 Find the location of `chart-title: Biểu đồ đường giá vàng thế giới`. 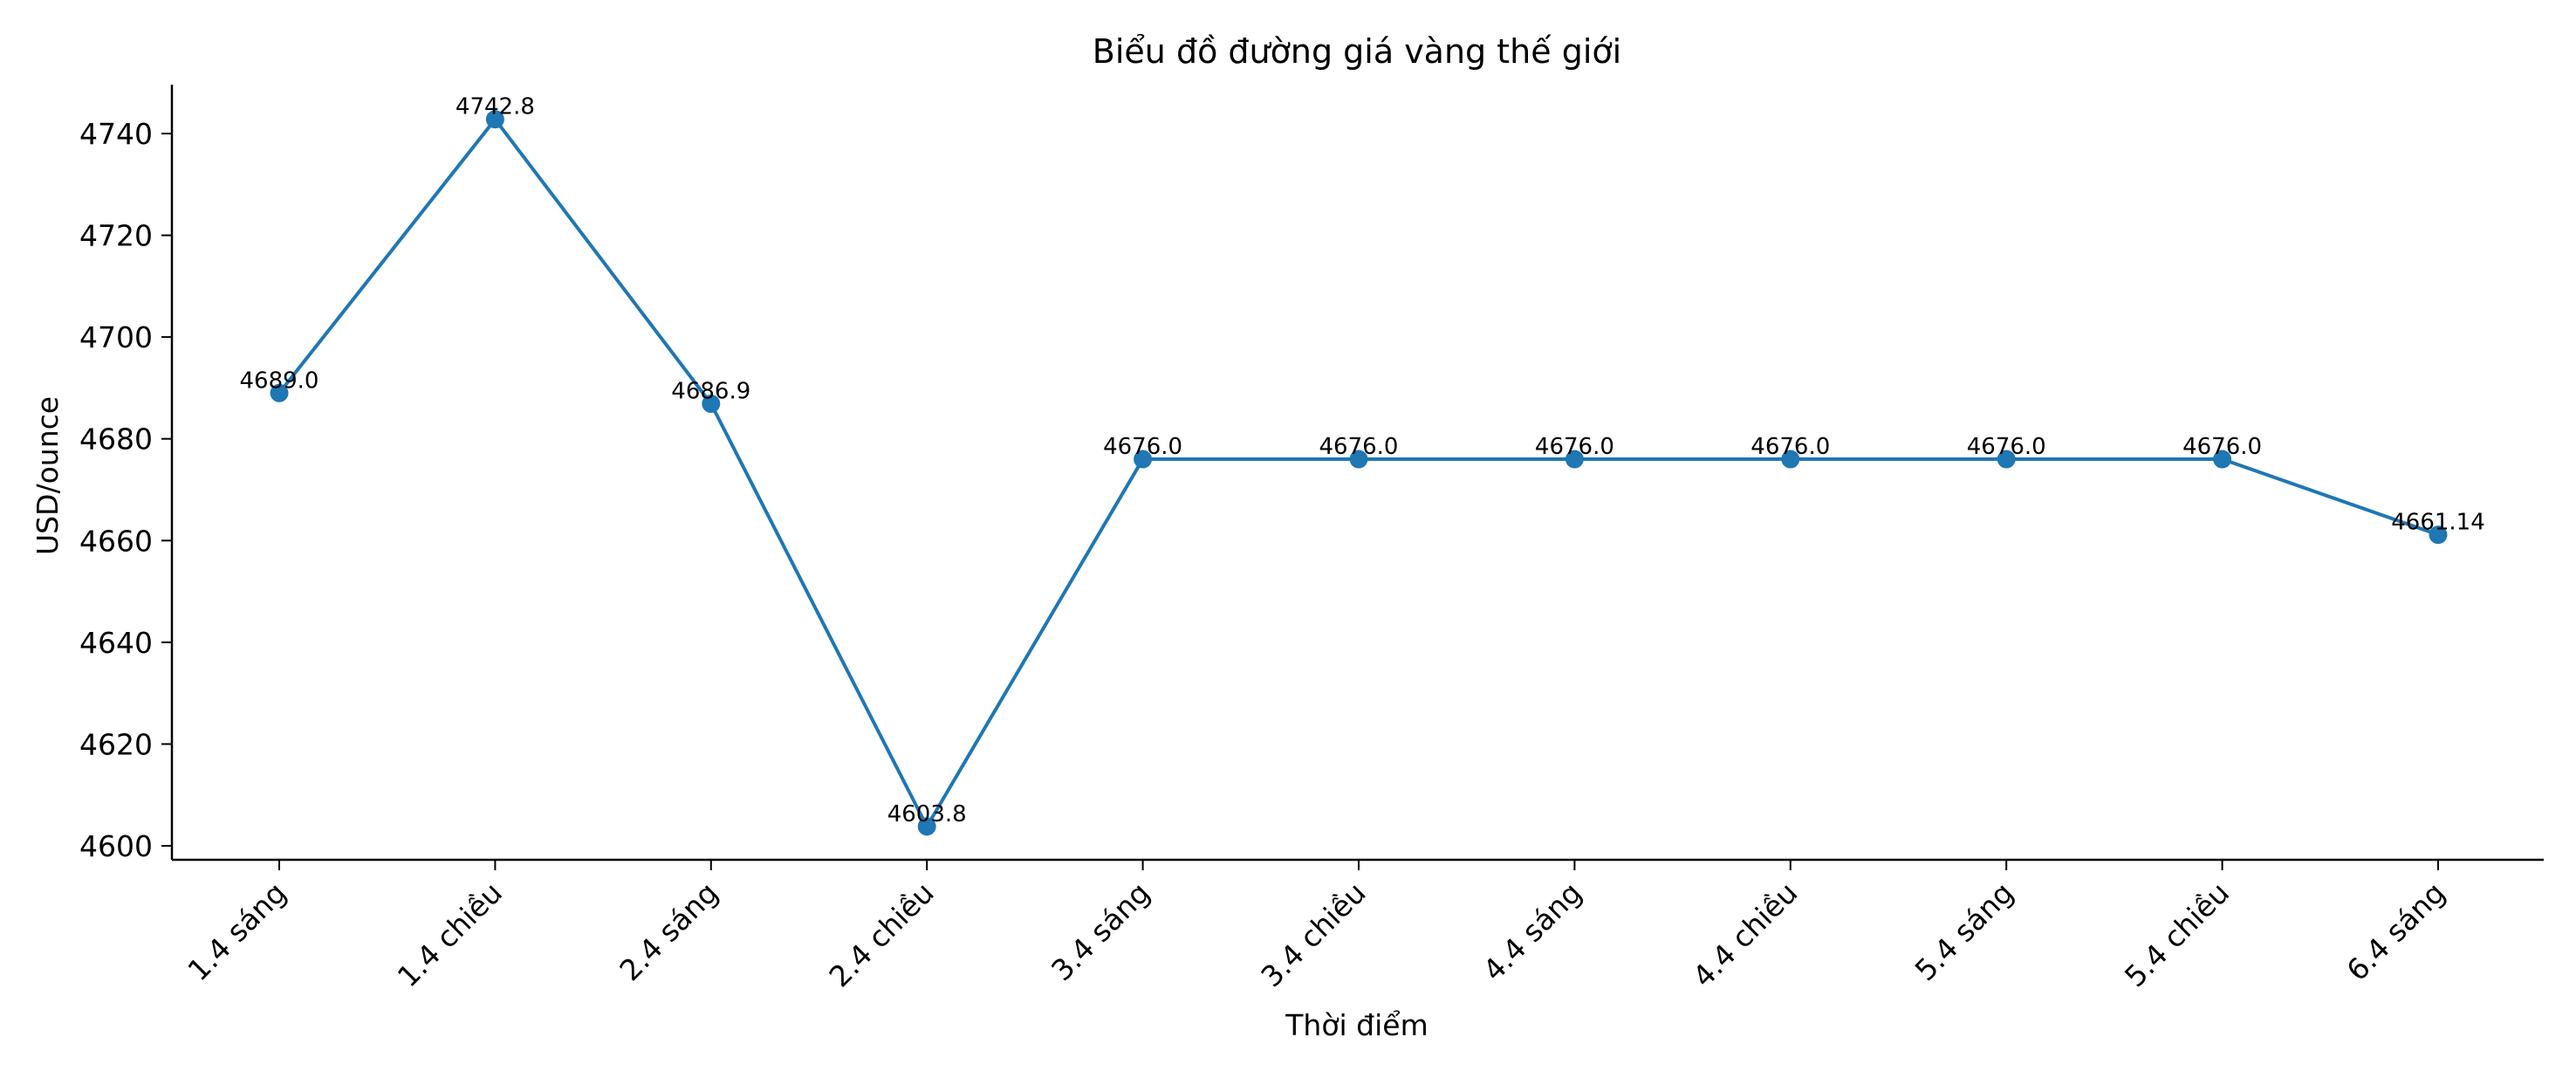

chart-title: Biểu đồ đường giá vàng thế giới is located at coordinates (1357, 51).